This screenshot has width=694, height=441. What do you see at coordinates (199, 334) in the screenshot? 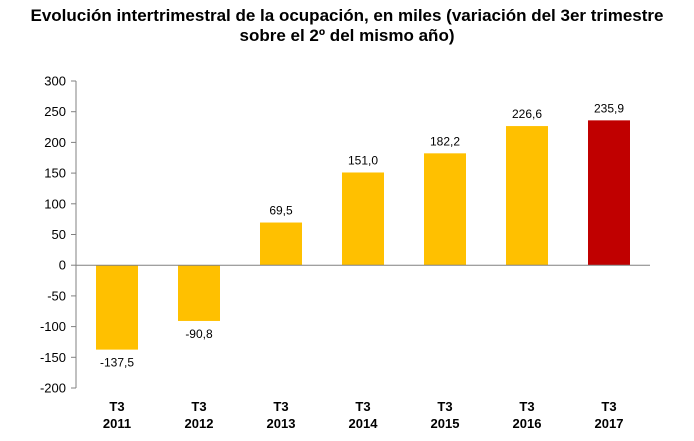
I see `data-label: -90,8` at bounding box center [199, 334].